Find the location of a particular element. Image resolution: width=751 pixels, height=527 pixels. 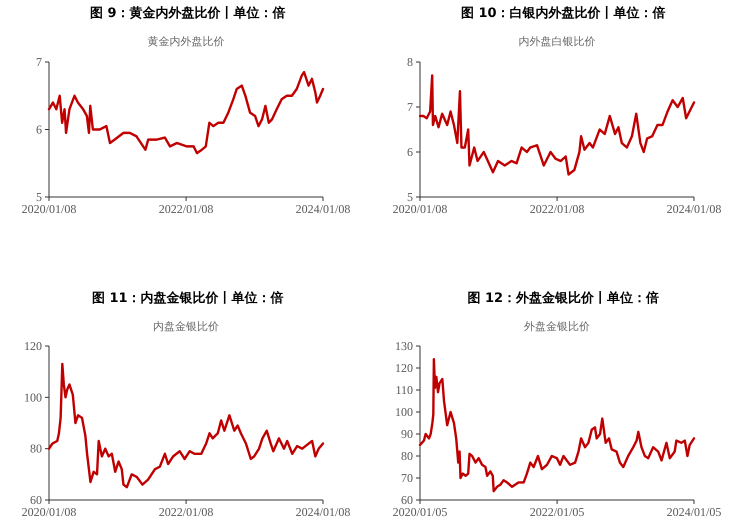

chart-title: 图 11：内盘金银比价丨单位：倍 is located at coordinates (188, 298).